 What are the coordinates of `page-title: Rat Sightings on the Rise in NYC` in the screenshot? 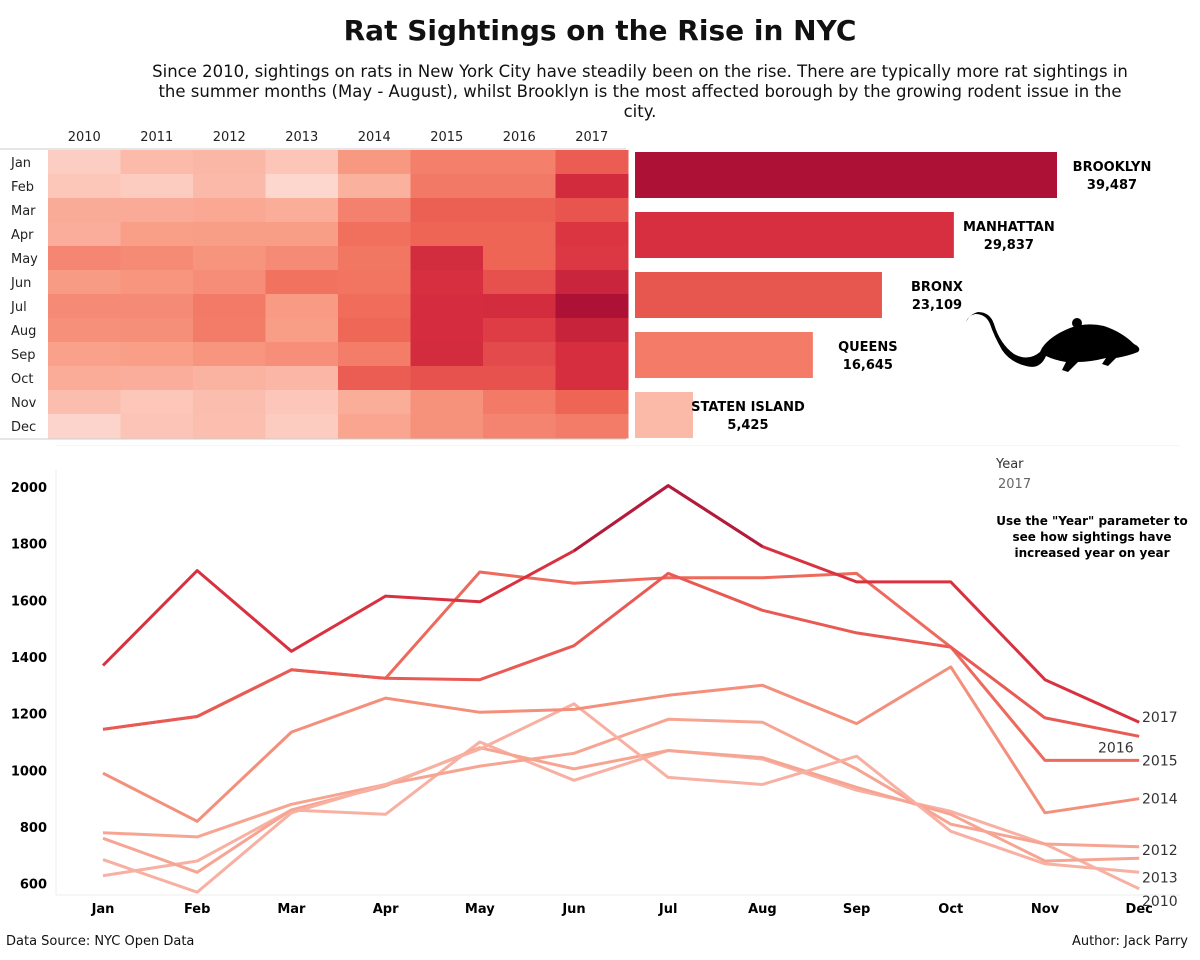 It's located at (600, 30).